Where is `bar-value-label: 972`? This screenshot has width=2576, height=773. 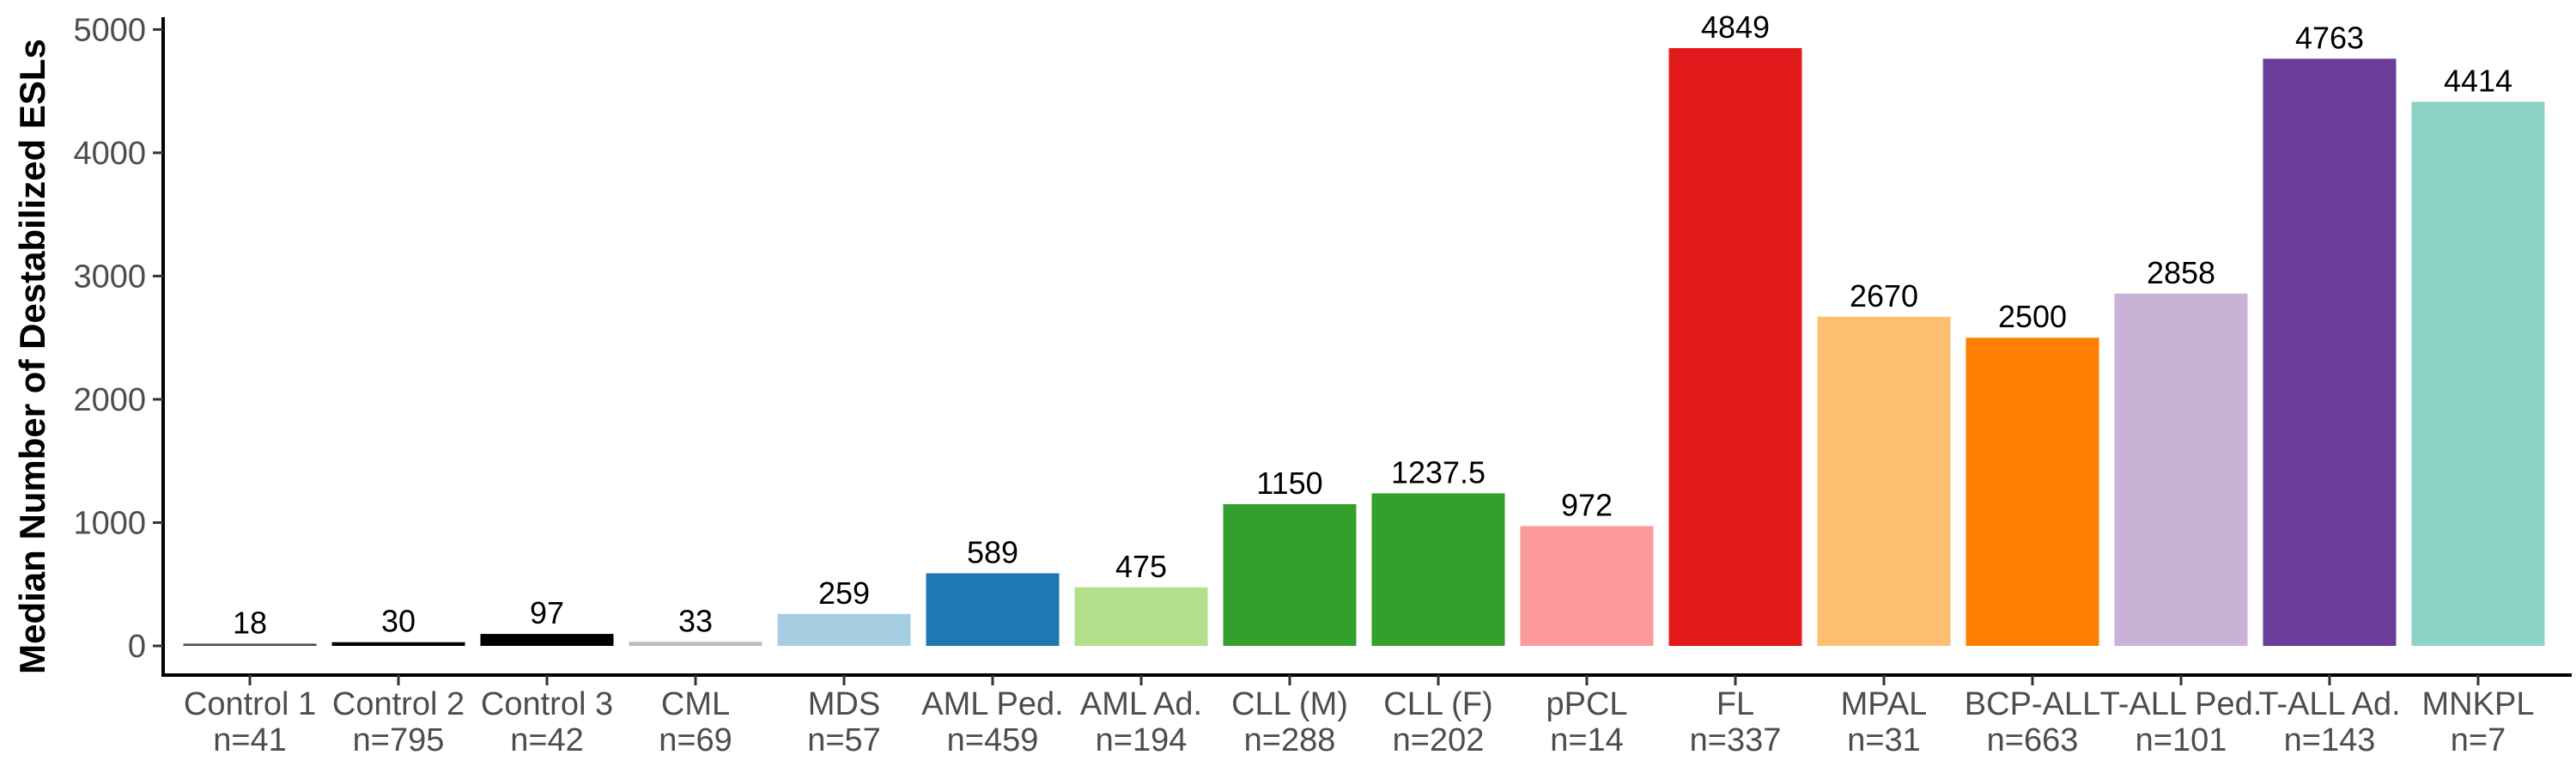
bar-value-label: 972 is located at coordinates (1587, 504).